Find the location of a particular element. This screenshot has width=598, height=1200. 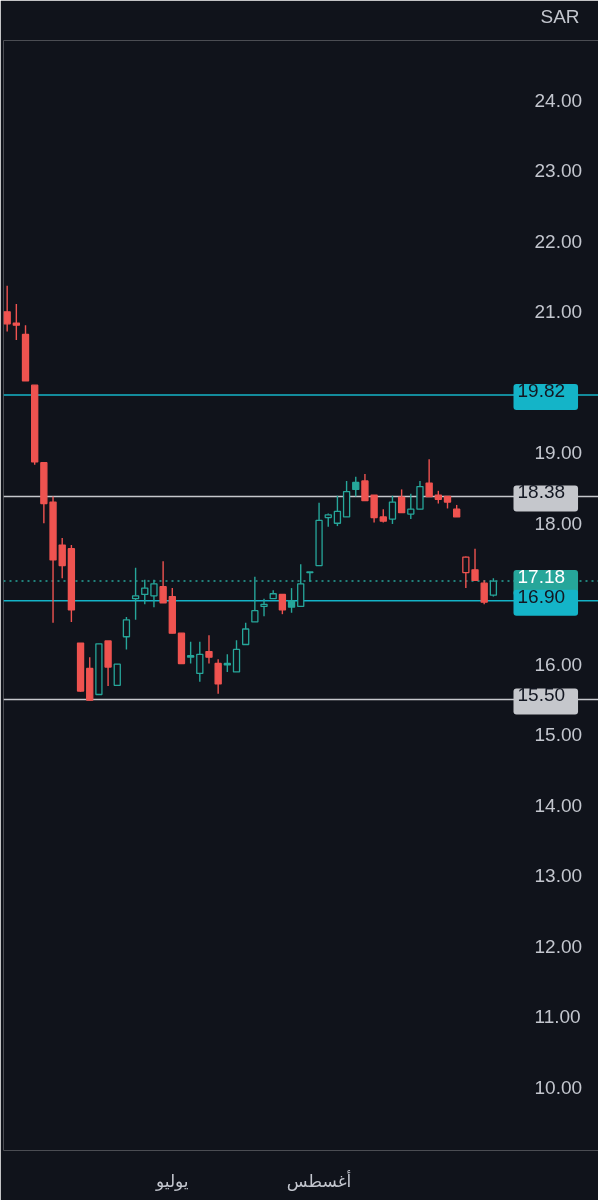

ref-line-label: 17.18 is located at coordinates (541, 577).